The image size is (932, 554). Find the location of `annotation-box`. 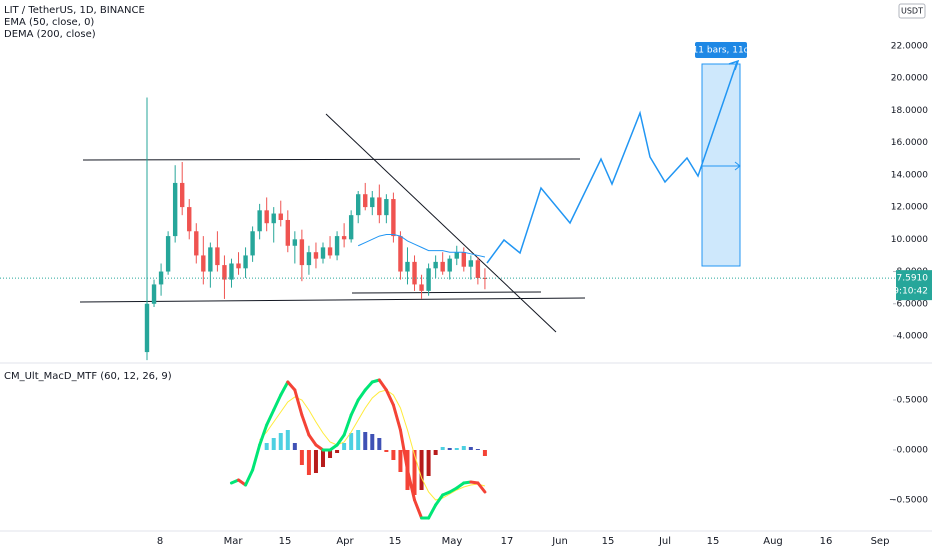

annotation-box is located at coordinates (721, 50).